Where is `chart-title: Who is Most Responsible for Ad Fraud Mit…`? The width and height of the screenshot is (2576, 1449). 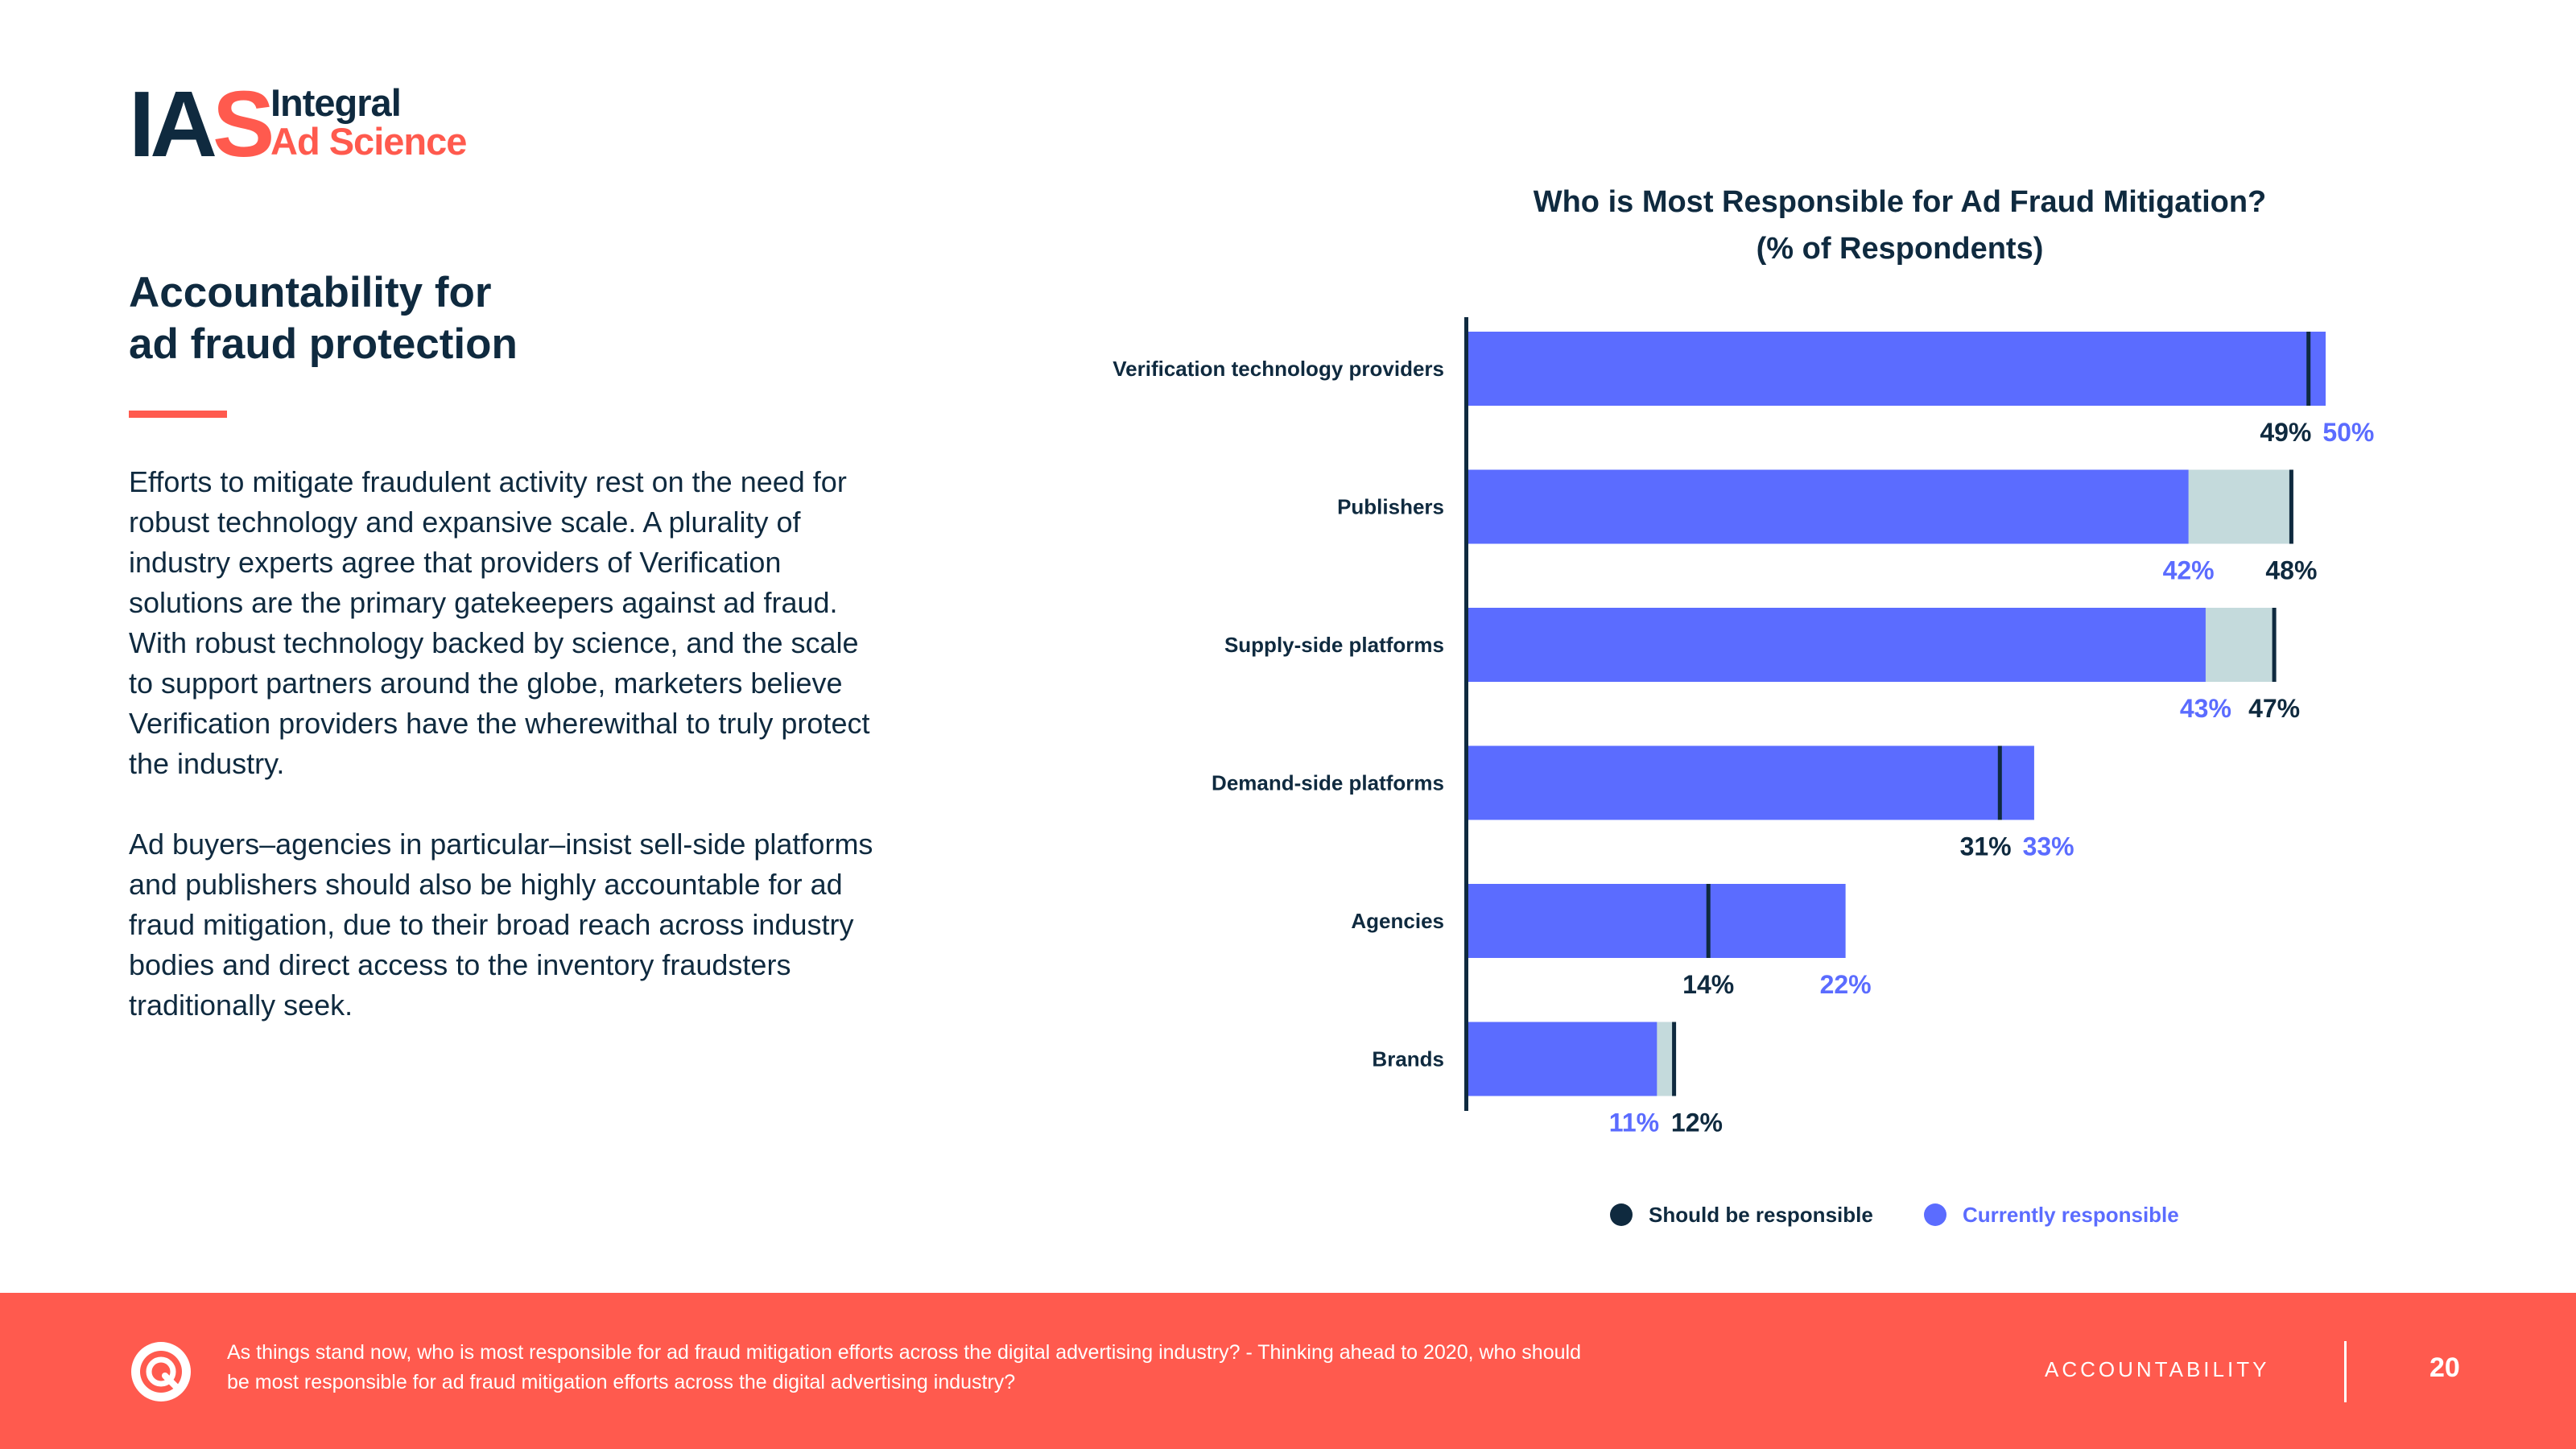
chart-title: Who is Most Responsible for Ad Fraud Mit… is located at coordinates (1900, 225).